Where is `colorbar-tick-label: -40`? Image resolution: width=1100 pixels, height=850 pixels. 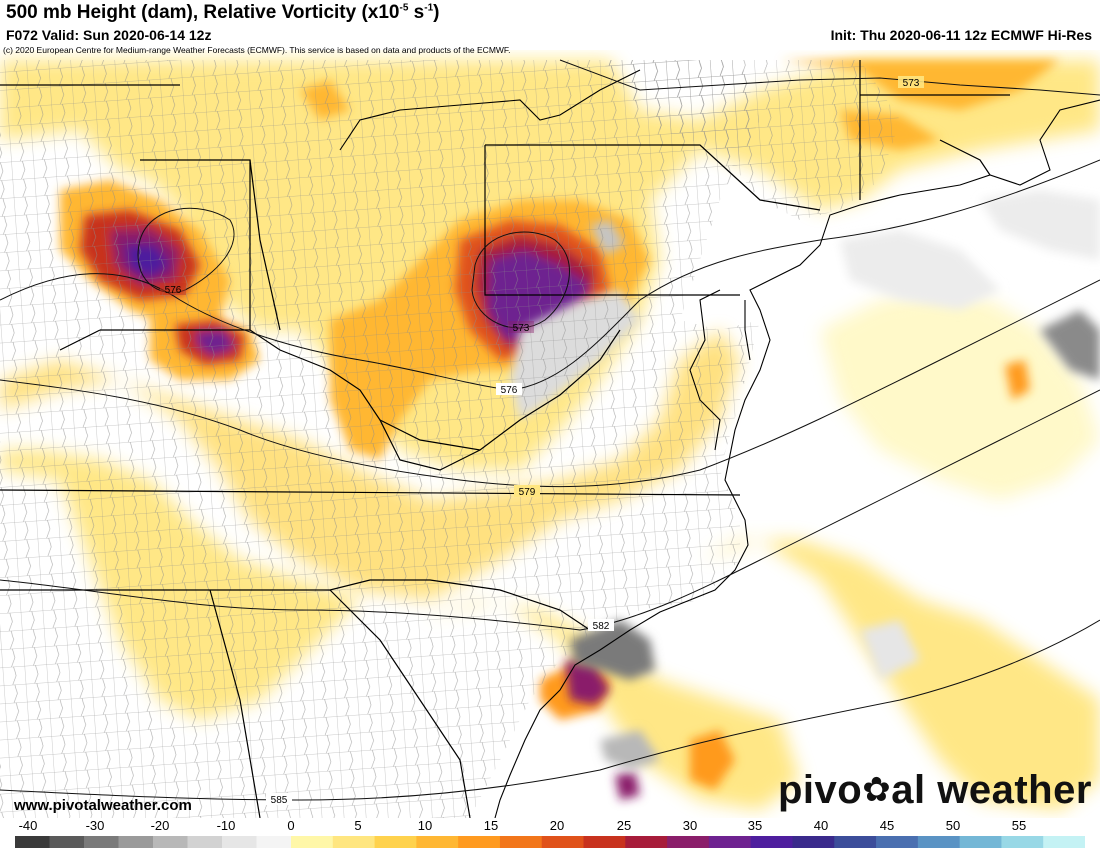
colorbar-tick-label: -40 is located at coordinates (28, 825).